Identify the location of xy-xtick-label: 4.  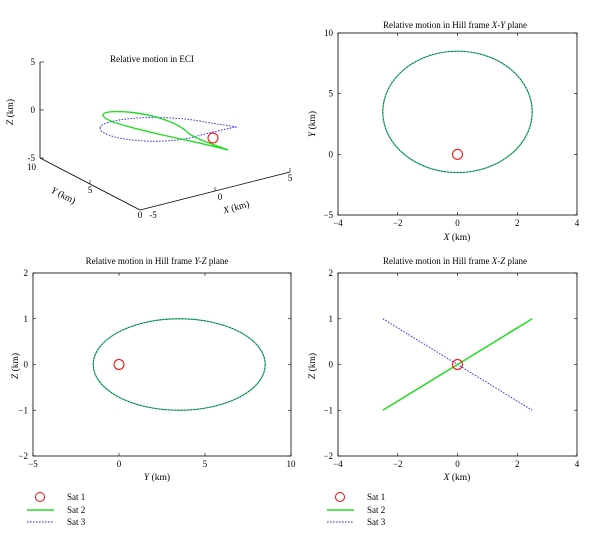
(577, 223).